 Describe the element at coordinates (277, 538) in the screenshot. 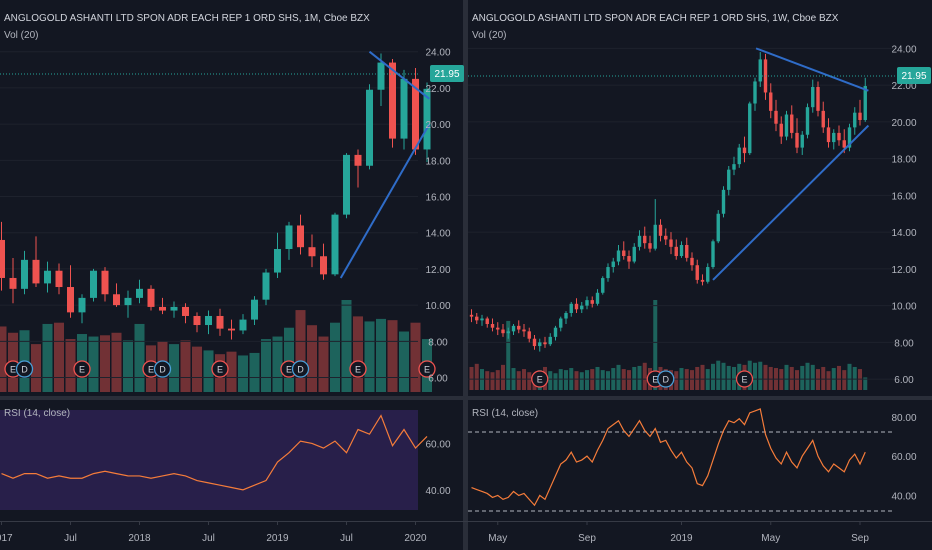

I see `time-tick-label: 2019` at that location.